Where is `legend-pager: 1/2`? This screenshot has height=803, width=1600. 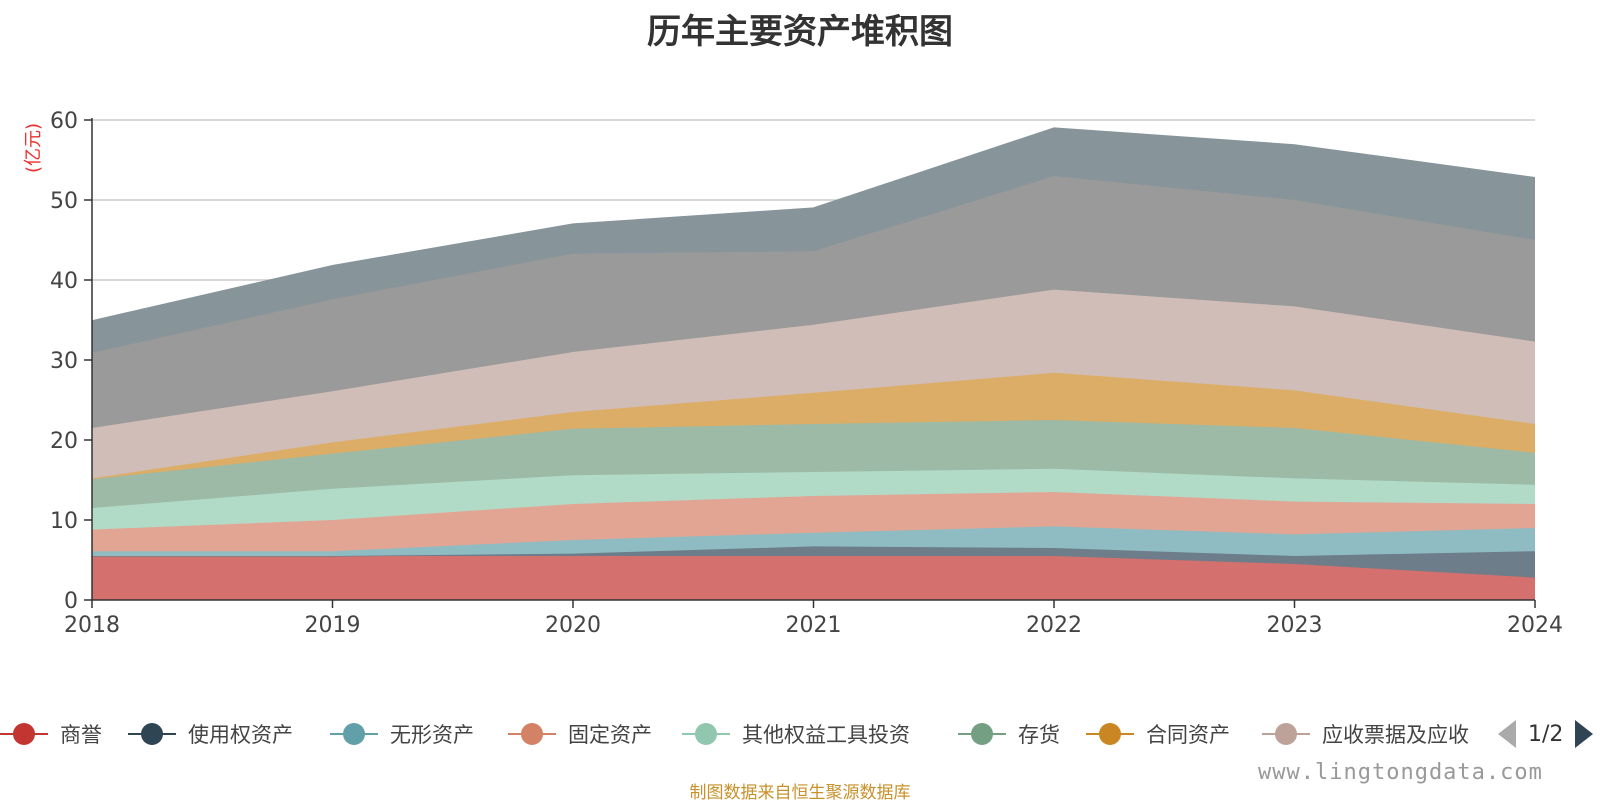 legend-pager: 1/2 is located at coordinates (1549, 734).